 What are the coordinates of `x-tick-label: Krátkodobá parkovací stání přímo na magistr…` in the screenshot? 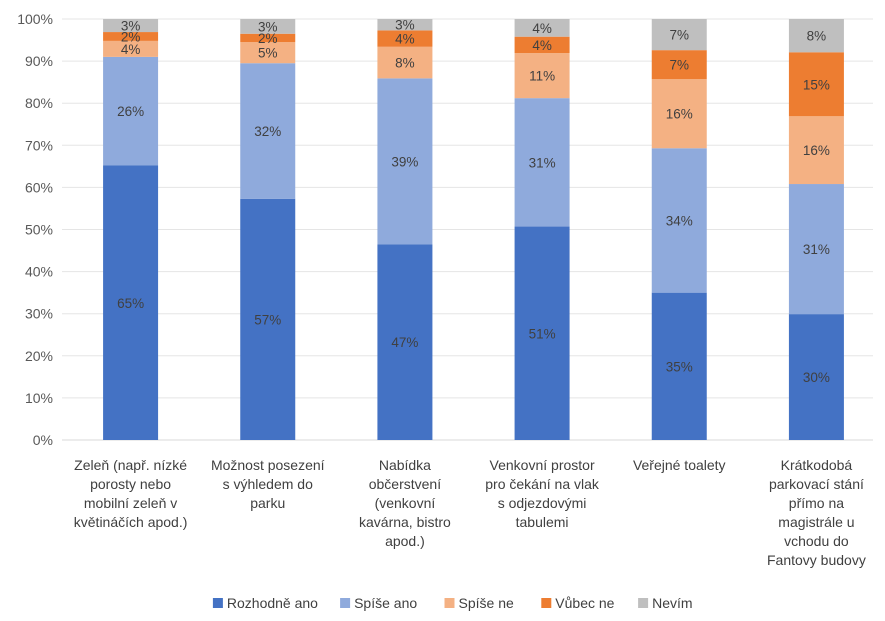 It's located at (816, 512).